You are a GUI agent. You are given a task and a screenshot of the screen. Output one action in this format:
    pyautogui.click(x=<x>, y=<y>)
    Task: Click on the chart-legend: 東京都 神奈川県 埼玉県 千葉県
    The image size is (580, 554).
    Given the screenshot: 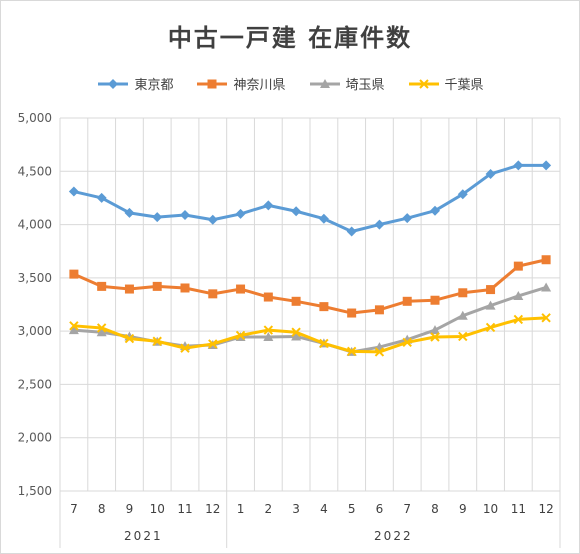 What is the action you would take?
    pyautogui.click(x=290, y=83)
    